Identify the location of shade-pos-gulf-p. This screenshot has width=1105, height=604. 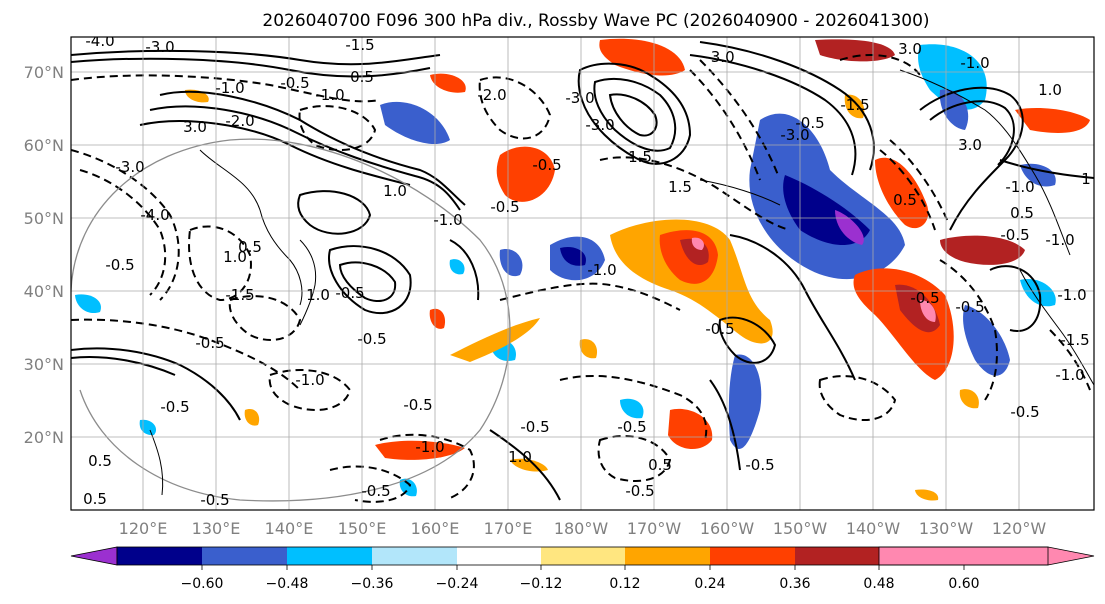
(928, 311).